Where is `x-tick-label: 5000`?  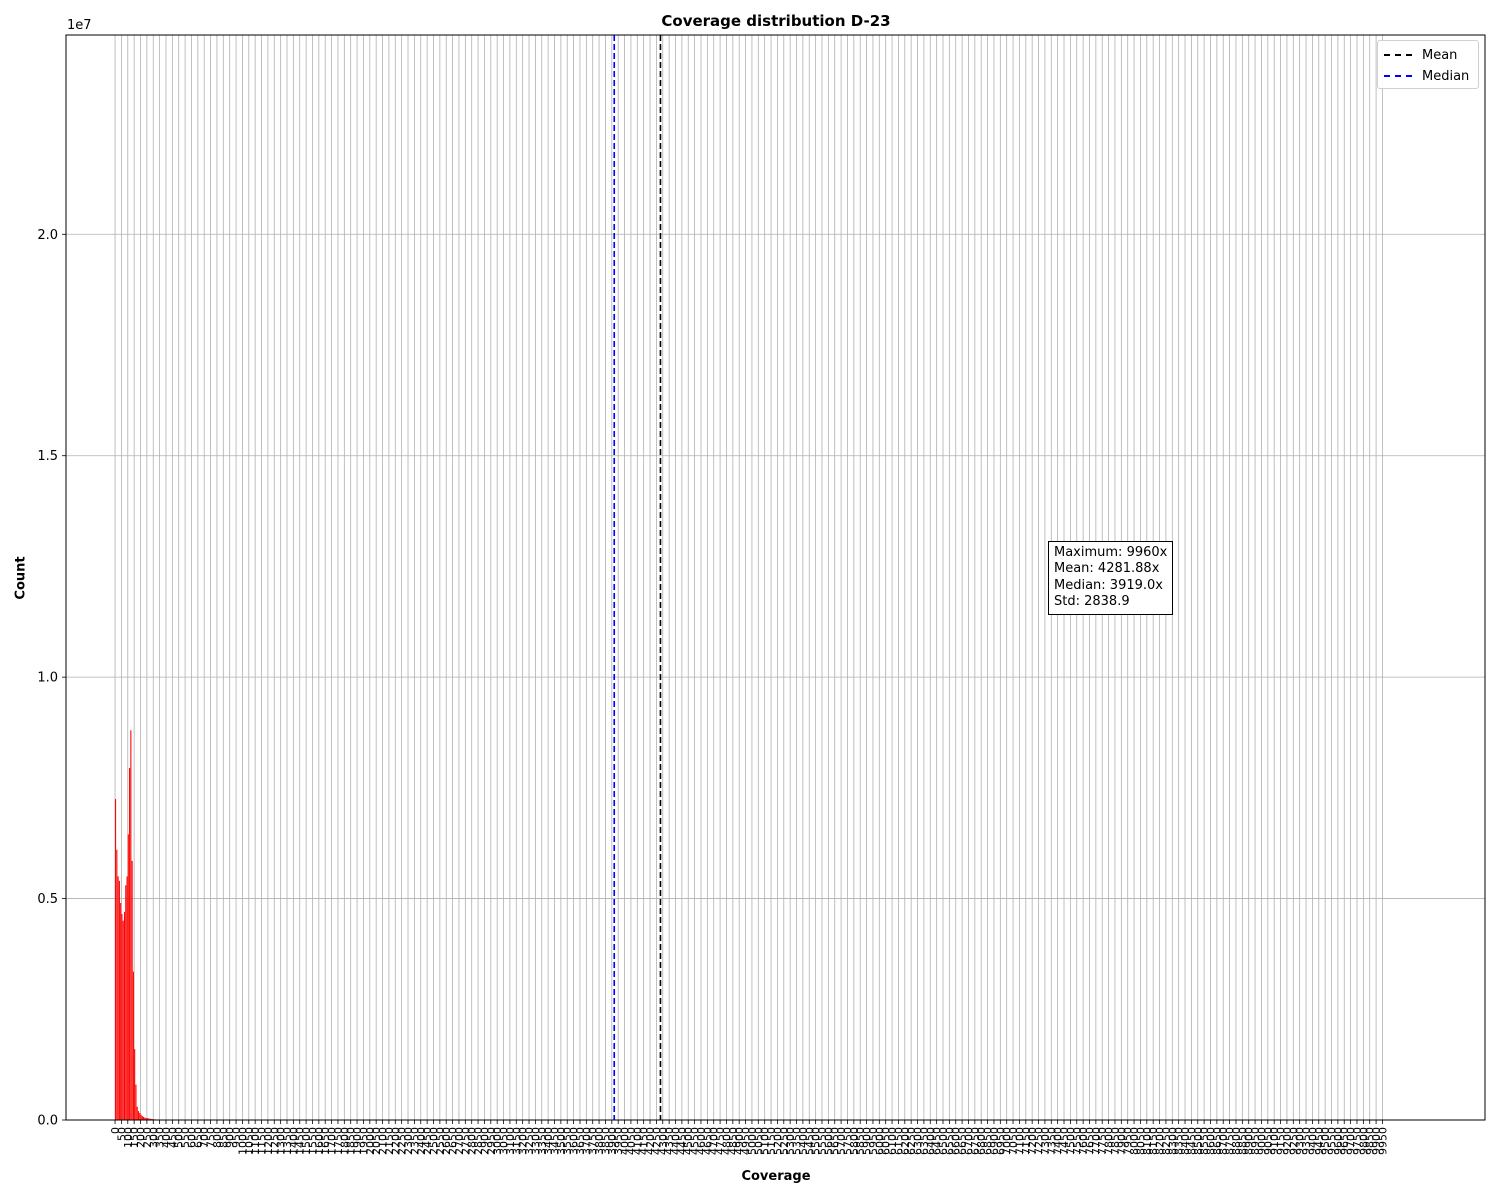
x-tick-label: 5000 is located at coordinates (752, 1141).